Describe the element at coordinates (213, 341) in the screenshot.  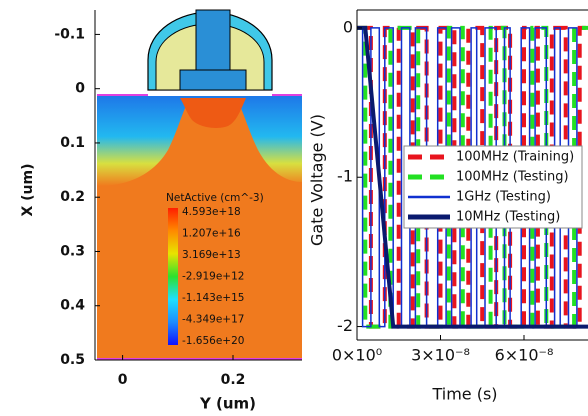
I see `colorbar-label: -1.656e+20` at that location.